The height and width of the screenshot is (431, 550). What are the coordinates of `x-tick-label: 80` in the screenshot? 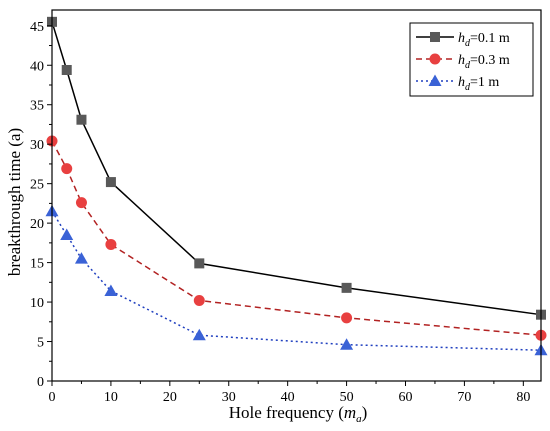 It's located at (523, 397).